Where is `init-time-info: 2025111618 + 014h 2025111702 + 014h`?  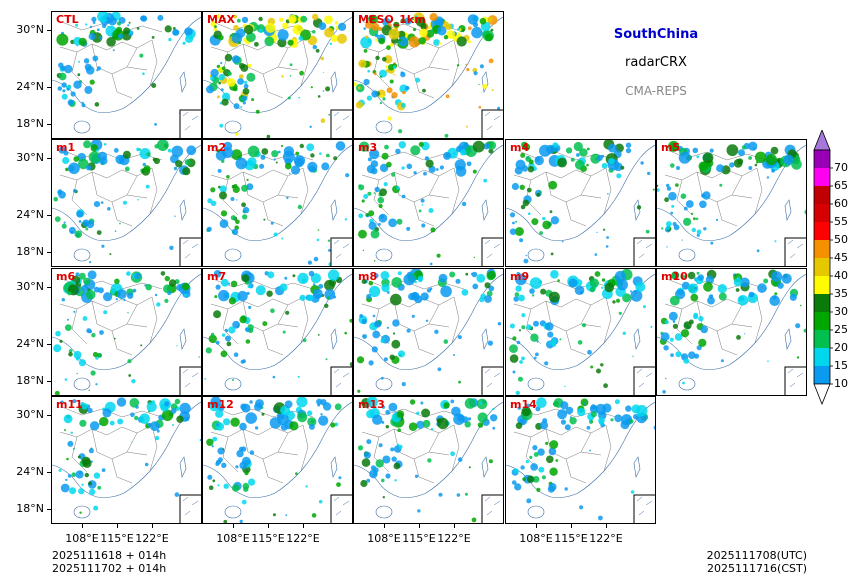 init-time-info: 2025111618 + 014h 2025111702 + 014h is located at coordinates (109, 562).